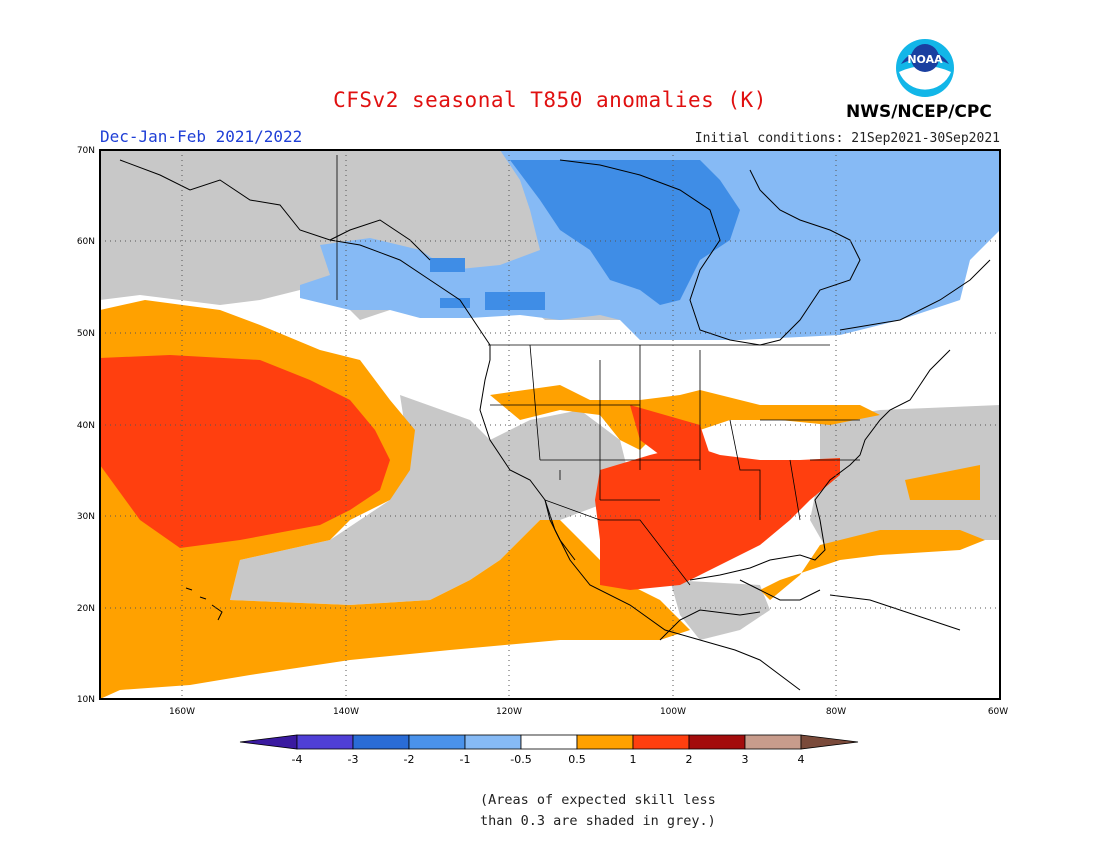 The width and height of the screenshot is (1100, 850). What do you see at coordinates (465, 759) in the screenshot?
I see `colorbar-tick: -1` at bounding box center [465, 759].